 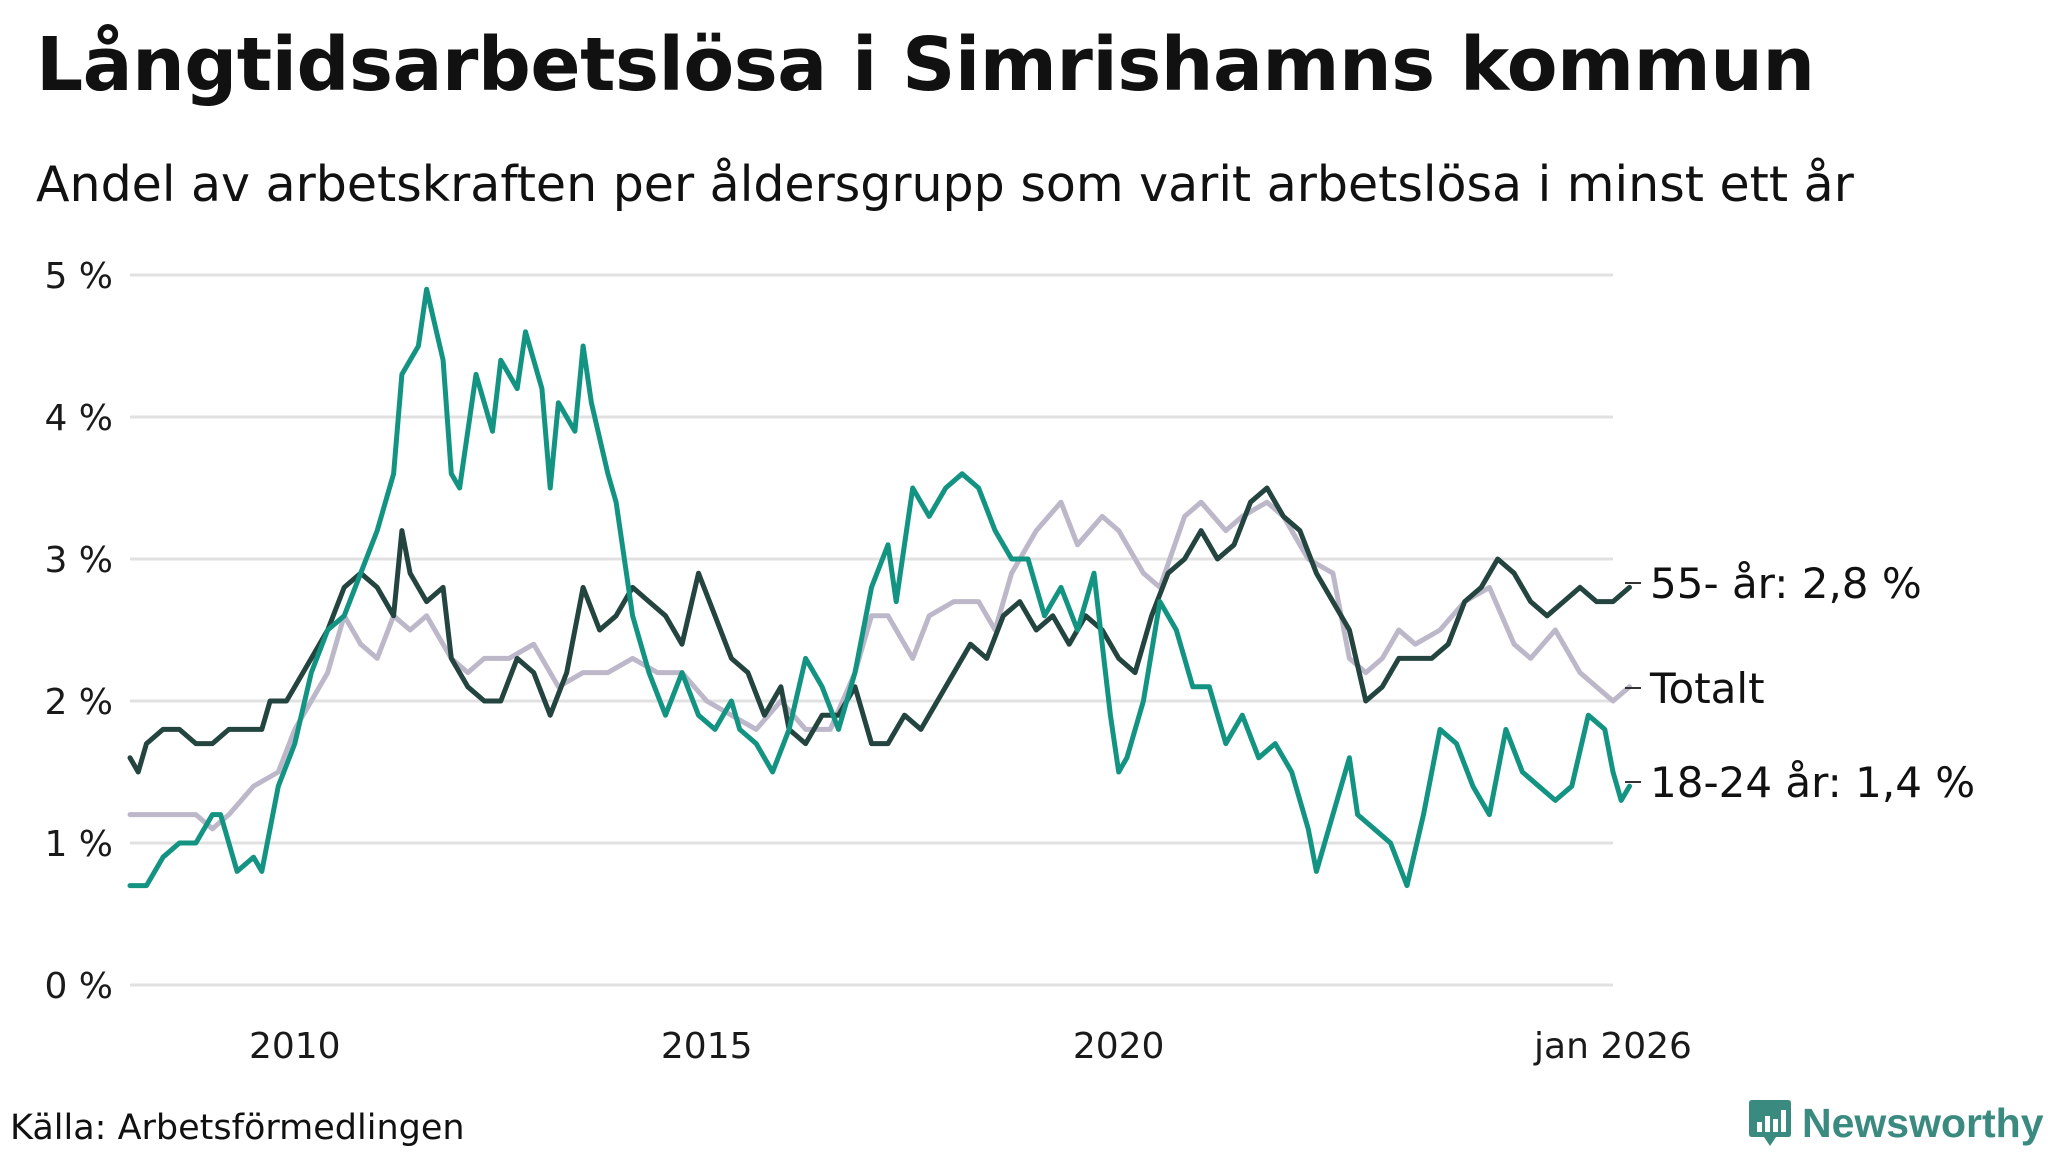 I want to click on x-tick-label: 2015, so click(x=707, y=1046).